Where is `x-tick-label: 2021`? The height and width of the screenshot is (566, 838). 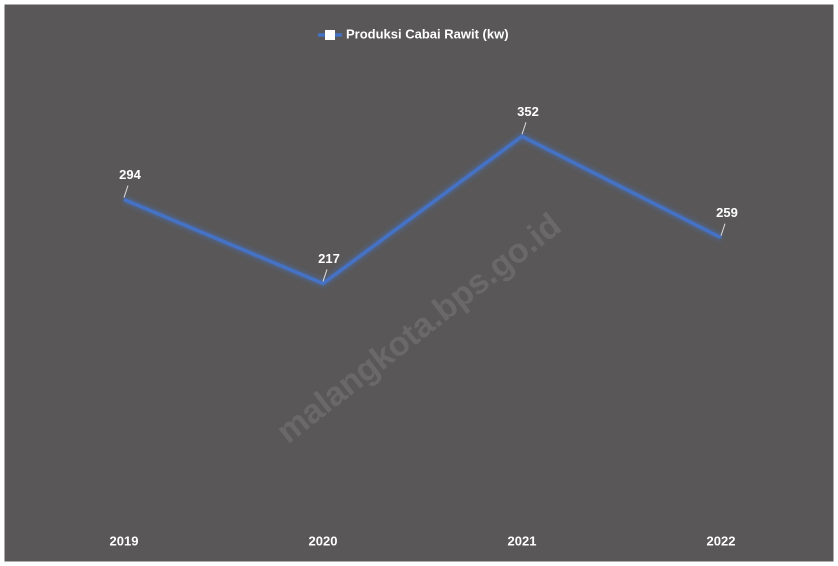 x-tick-label: 2021 is located at coordinates (522, 540).